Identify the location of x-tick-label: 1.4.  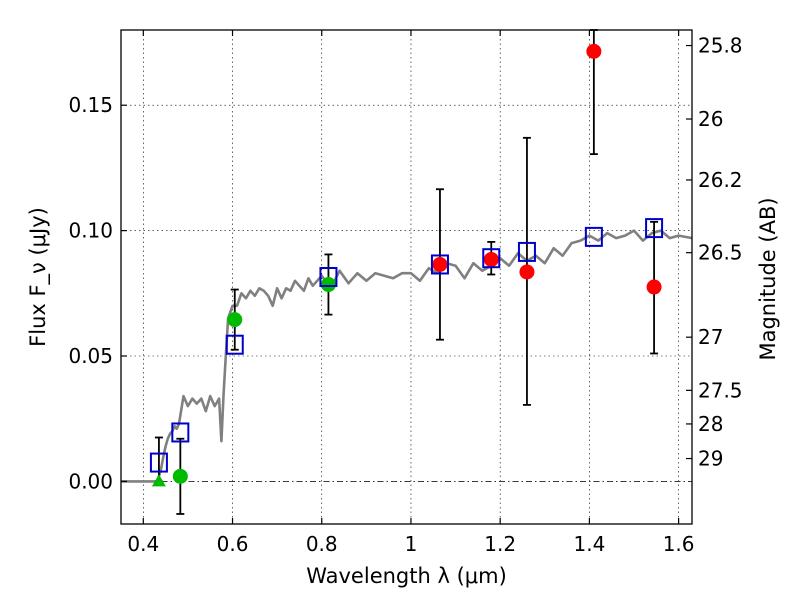
(589, 544).